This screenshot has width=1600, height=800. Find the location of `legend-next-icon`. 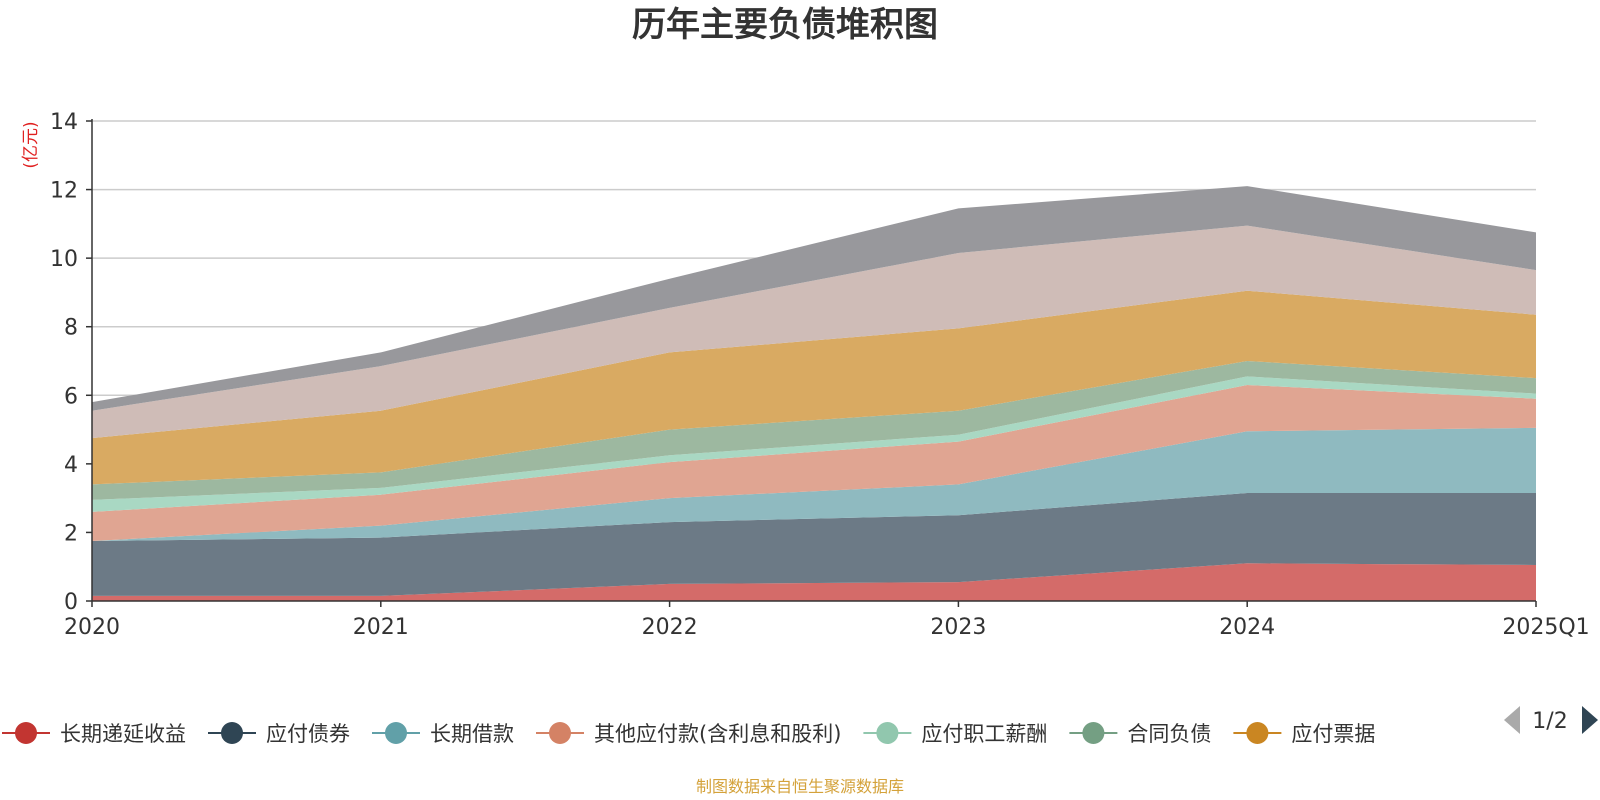

legend-next-icon is located at coordinates (1590, 720).